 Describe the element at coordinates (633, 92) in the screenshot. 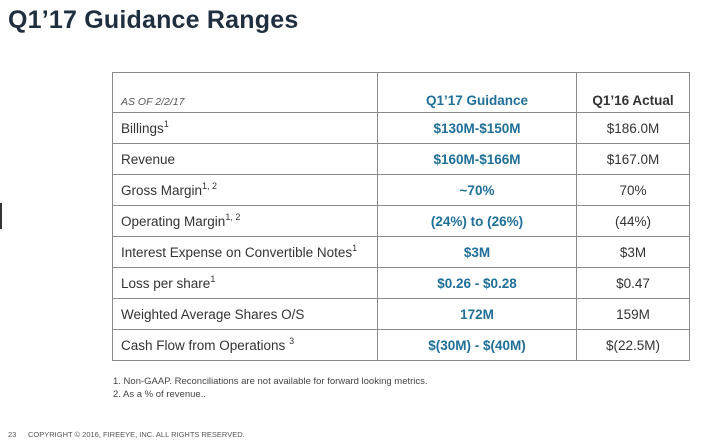

I see `actual-column-header: Q1’16 Actual` at that location.